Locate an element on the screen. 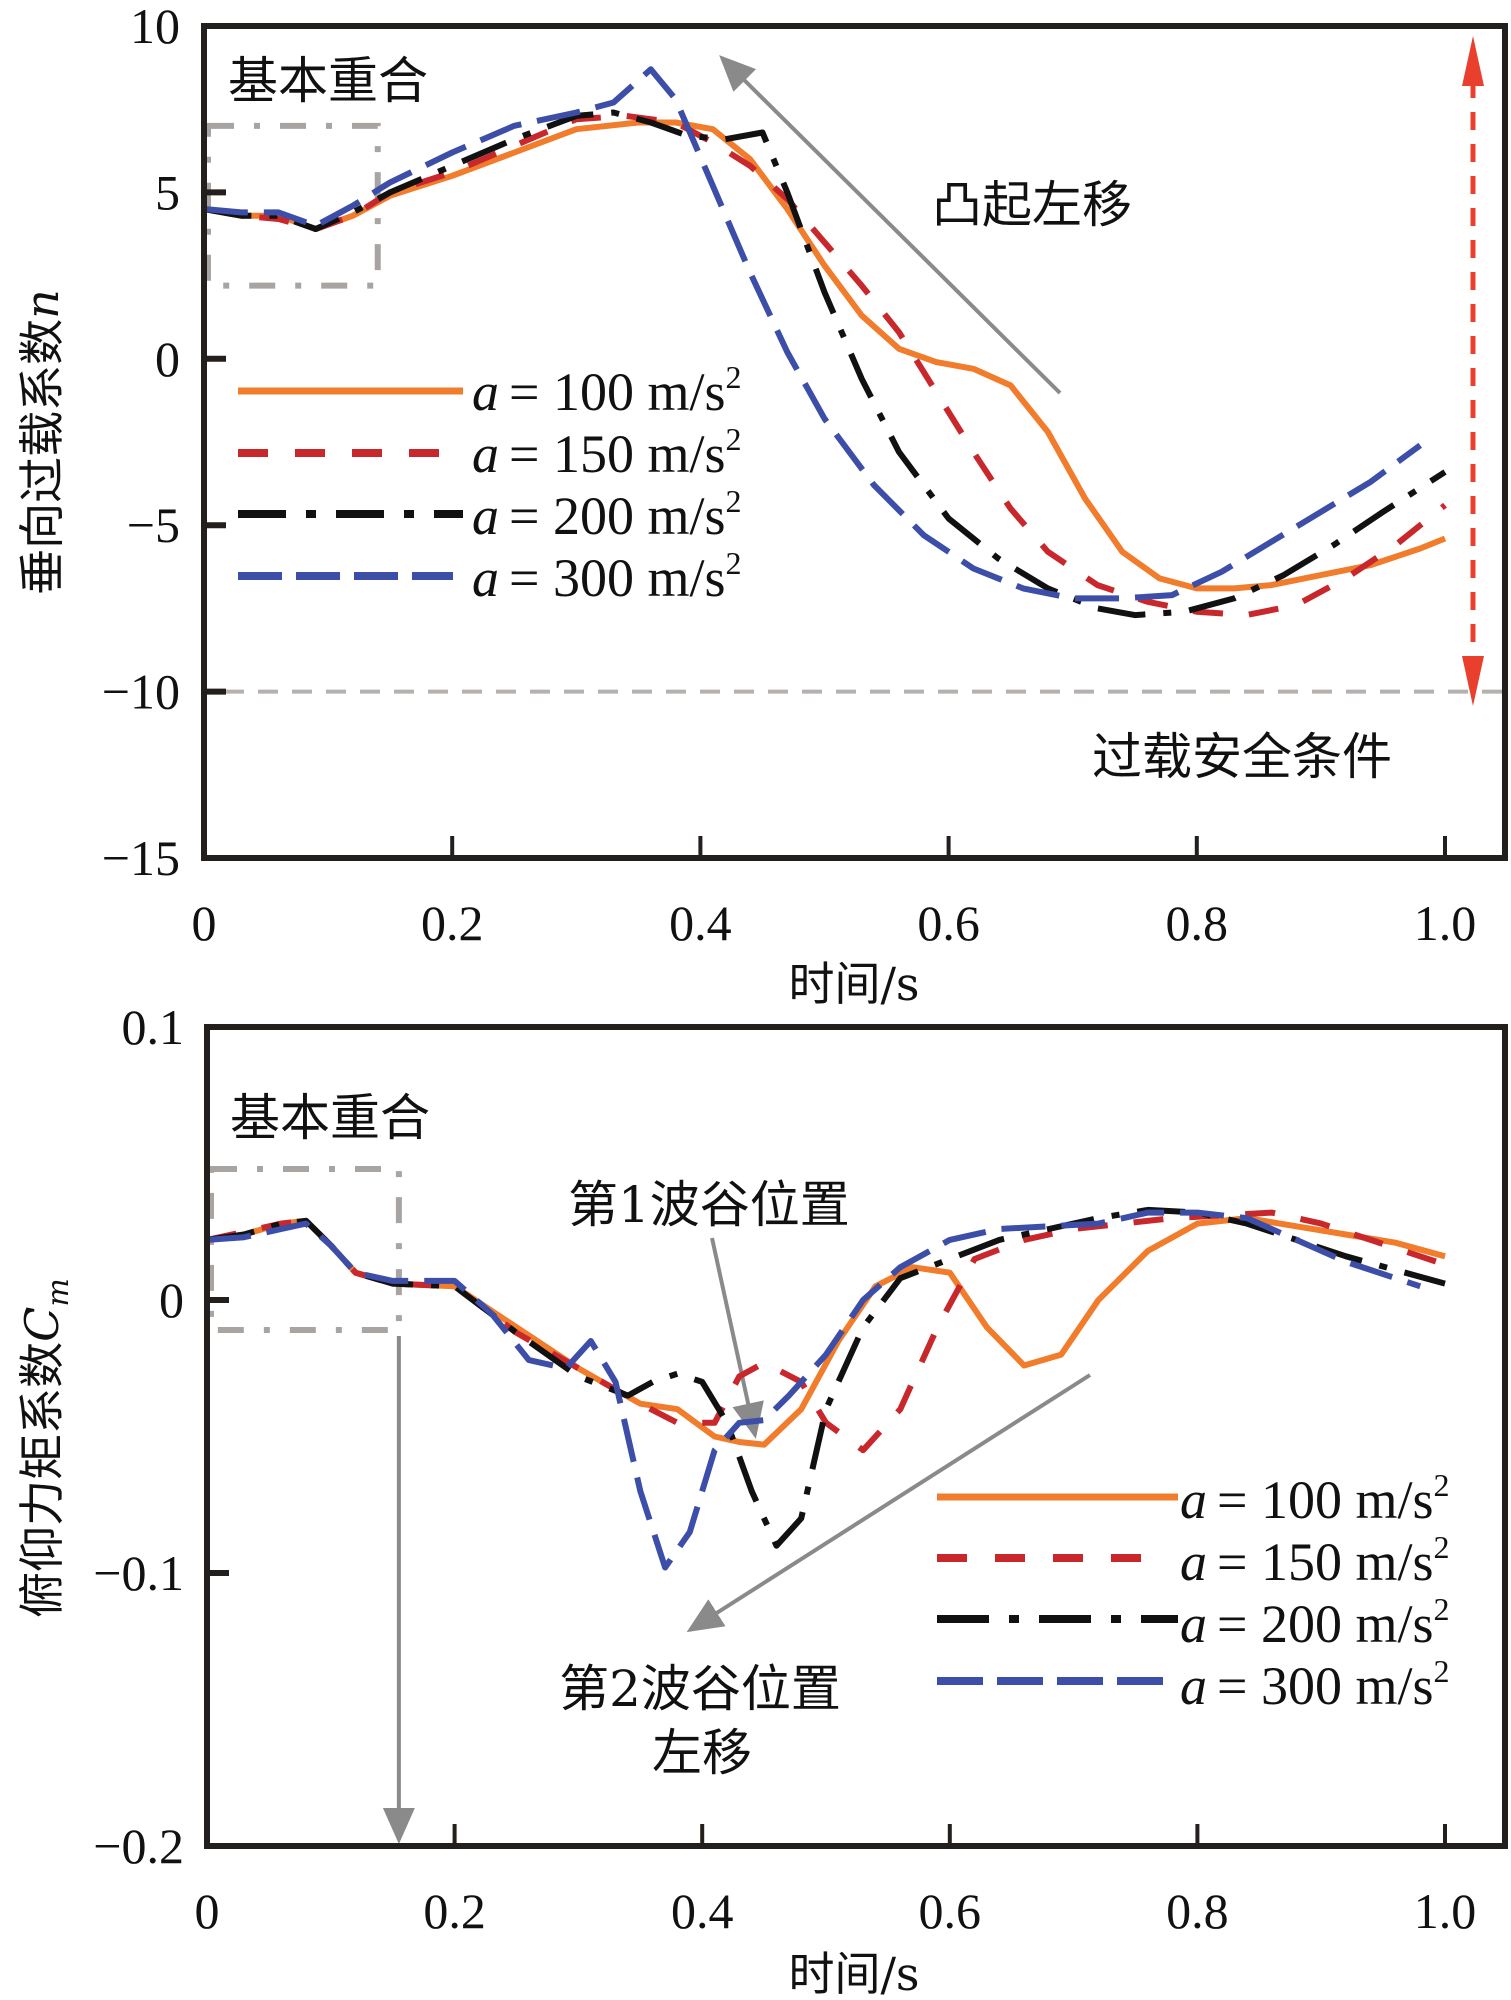  y-tick-label: 10 is located at coordinates (155, 27).